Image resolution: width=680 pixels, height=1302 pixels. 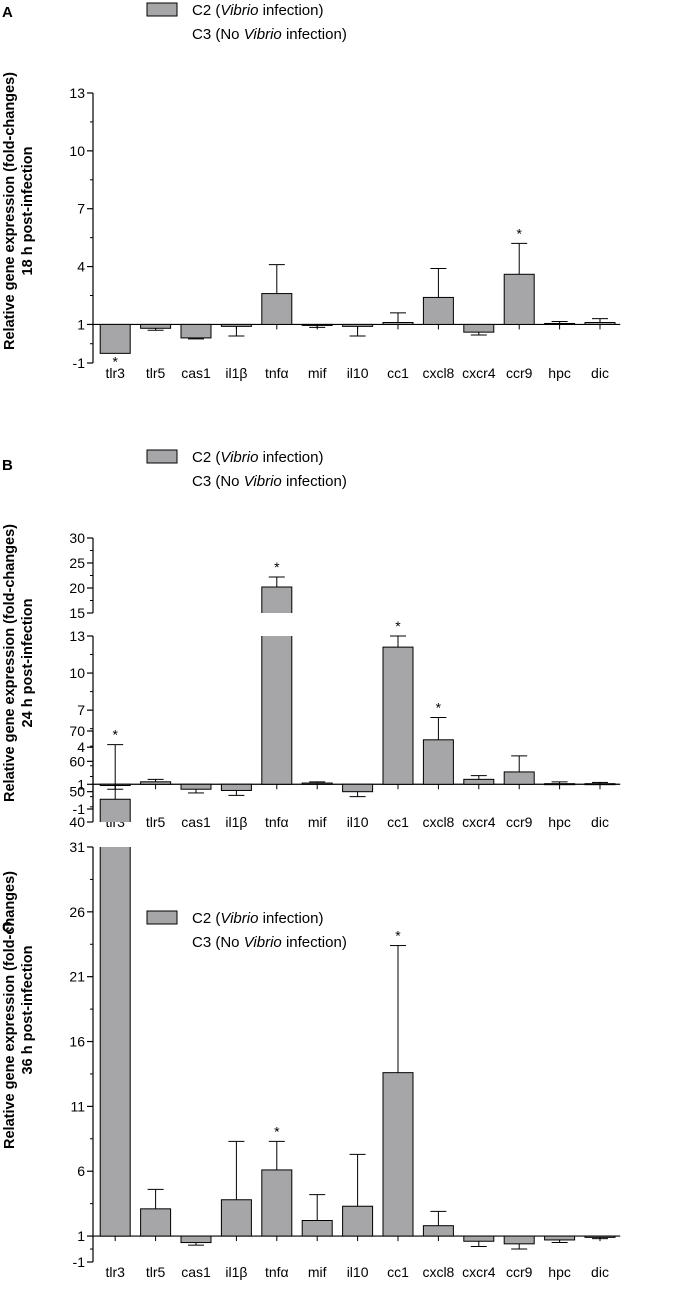 What do you see at coordinates (77, 538) in the screenshot?
I see `y-tick-label: 30` at bounding box center [77, 538].